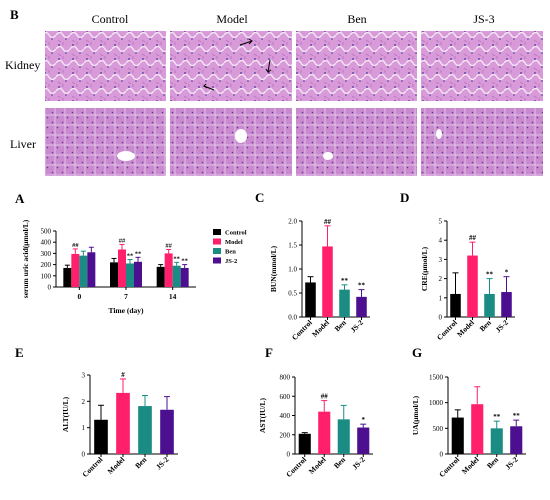 This screenshot has height=500, width=550. What do you see at coordinates (441, 241) in the screenshot?
I see `y-tick-label: 4` at bounding box center [441, 241].